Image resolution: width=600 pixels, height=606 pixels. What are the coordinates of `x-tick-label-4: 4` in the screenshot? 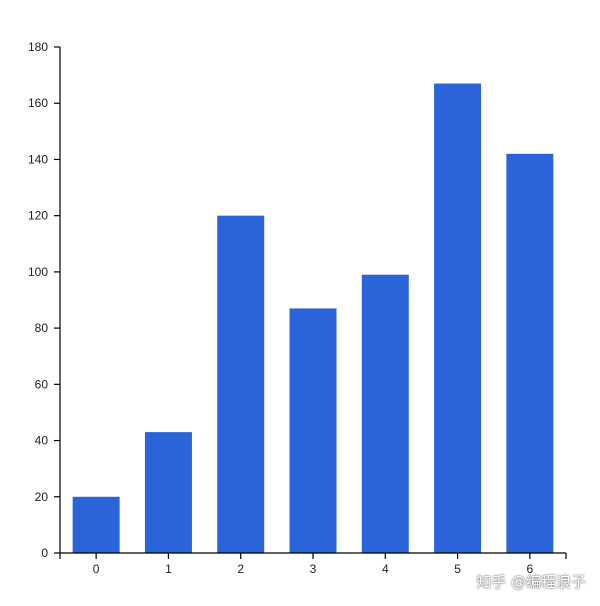 It's located at (385, 569).